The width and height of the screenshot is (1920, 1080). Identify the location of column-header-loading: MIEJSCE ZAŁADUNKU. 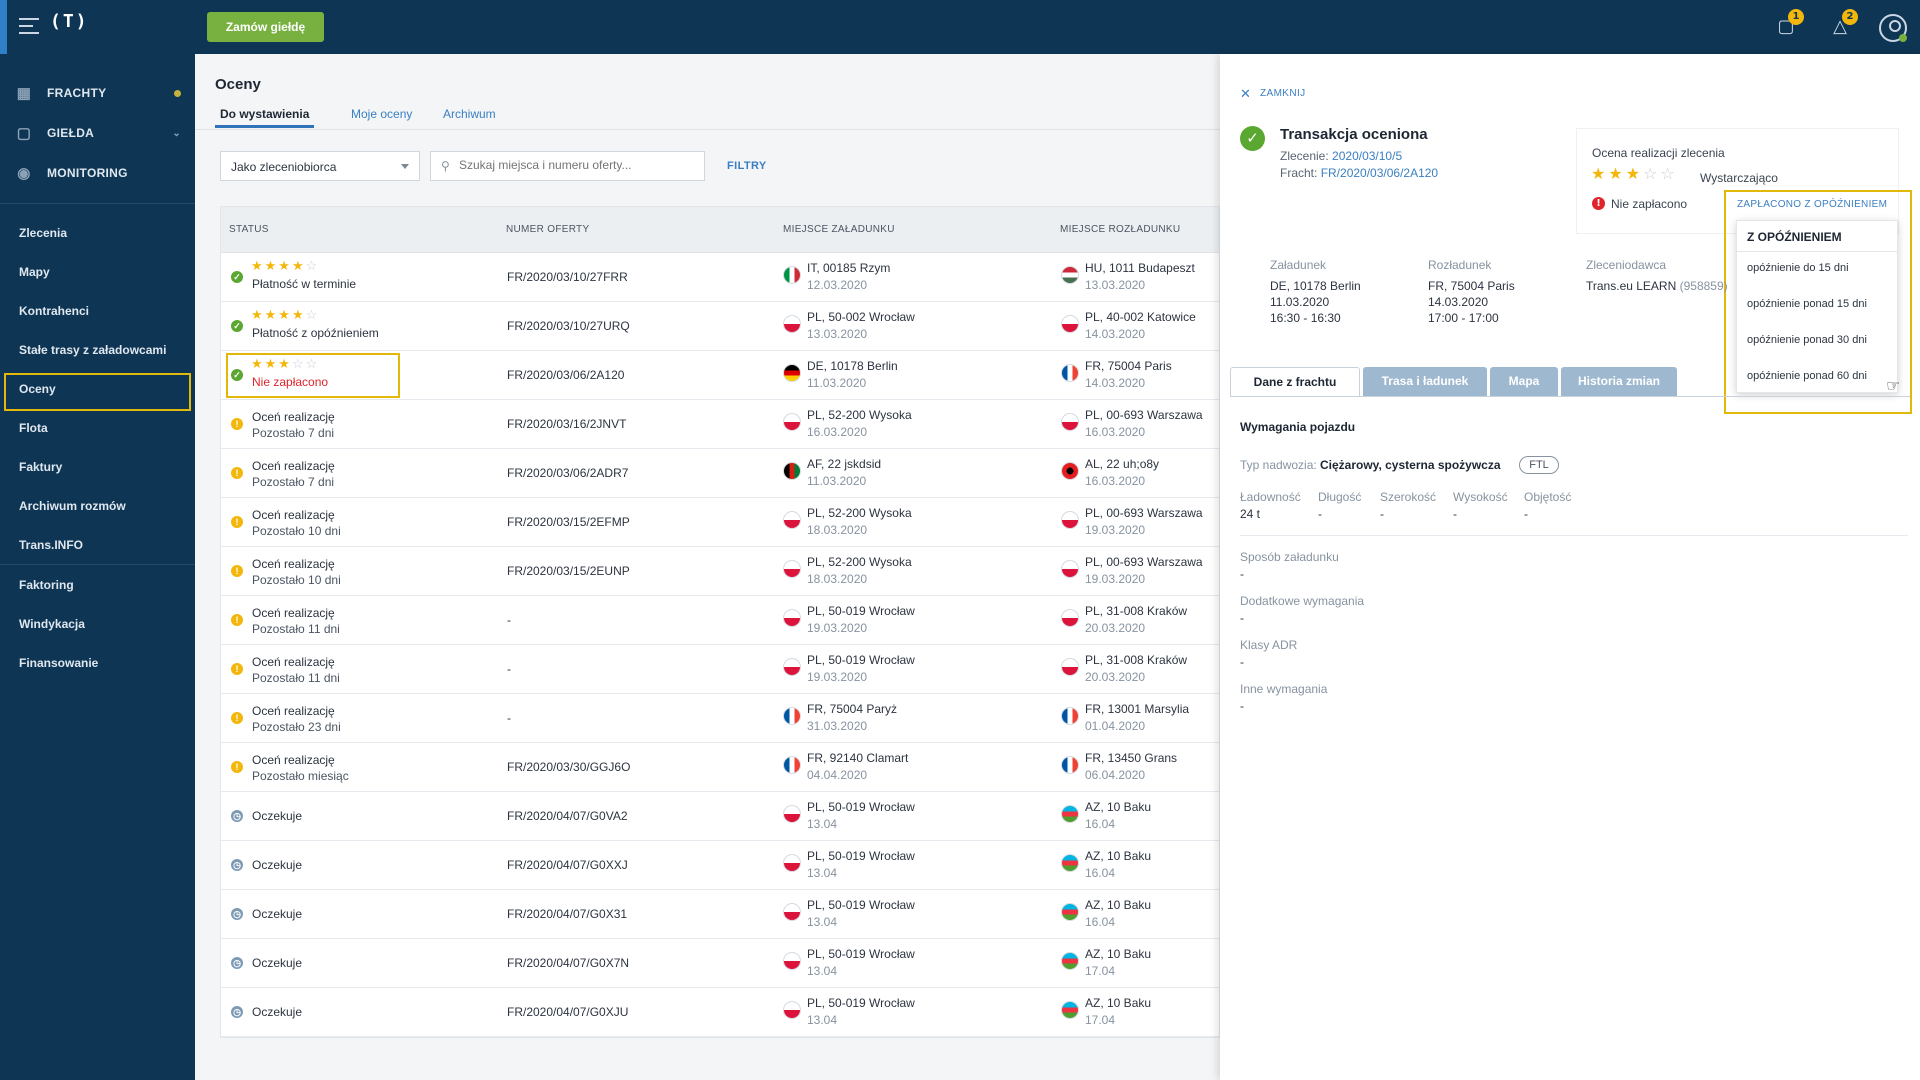
(839, 229).